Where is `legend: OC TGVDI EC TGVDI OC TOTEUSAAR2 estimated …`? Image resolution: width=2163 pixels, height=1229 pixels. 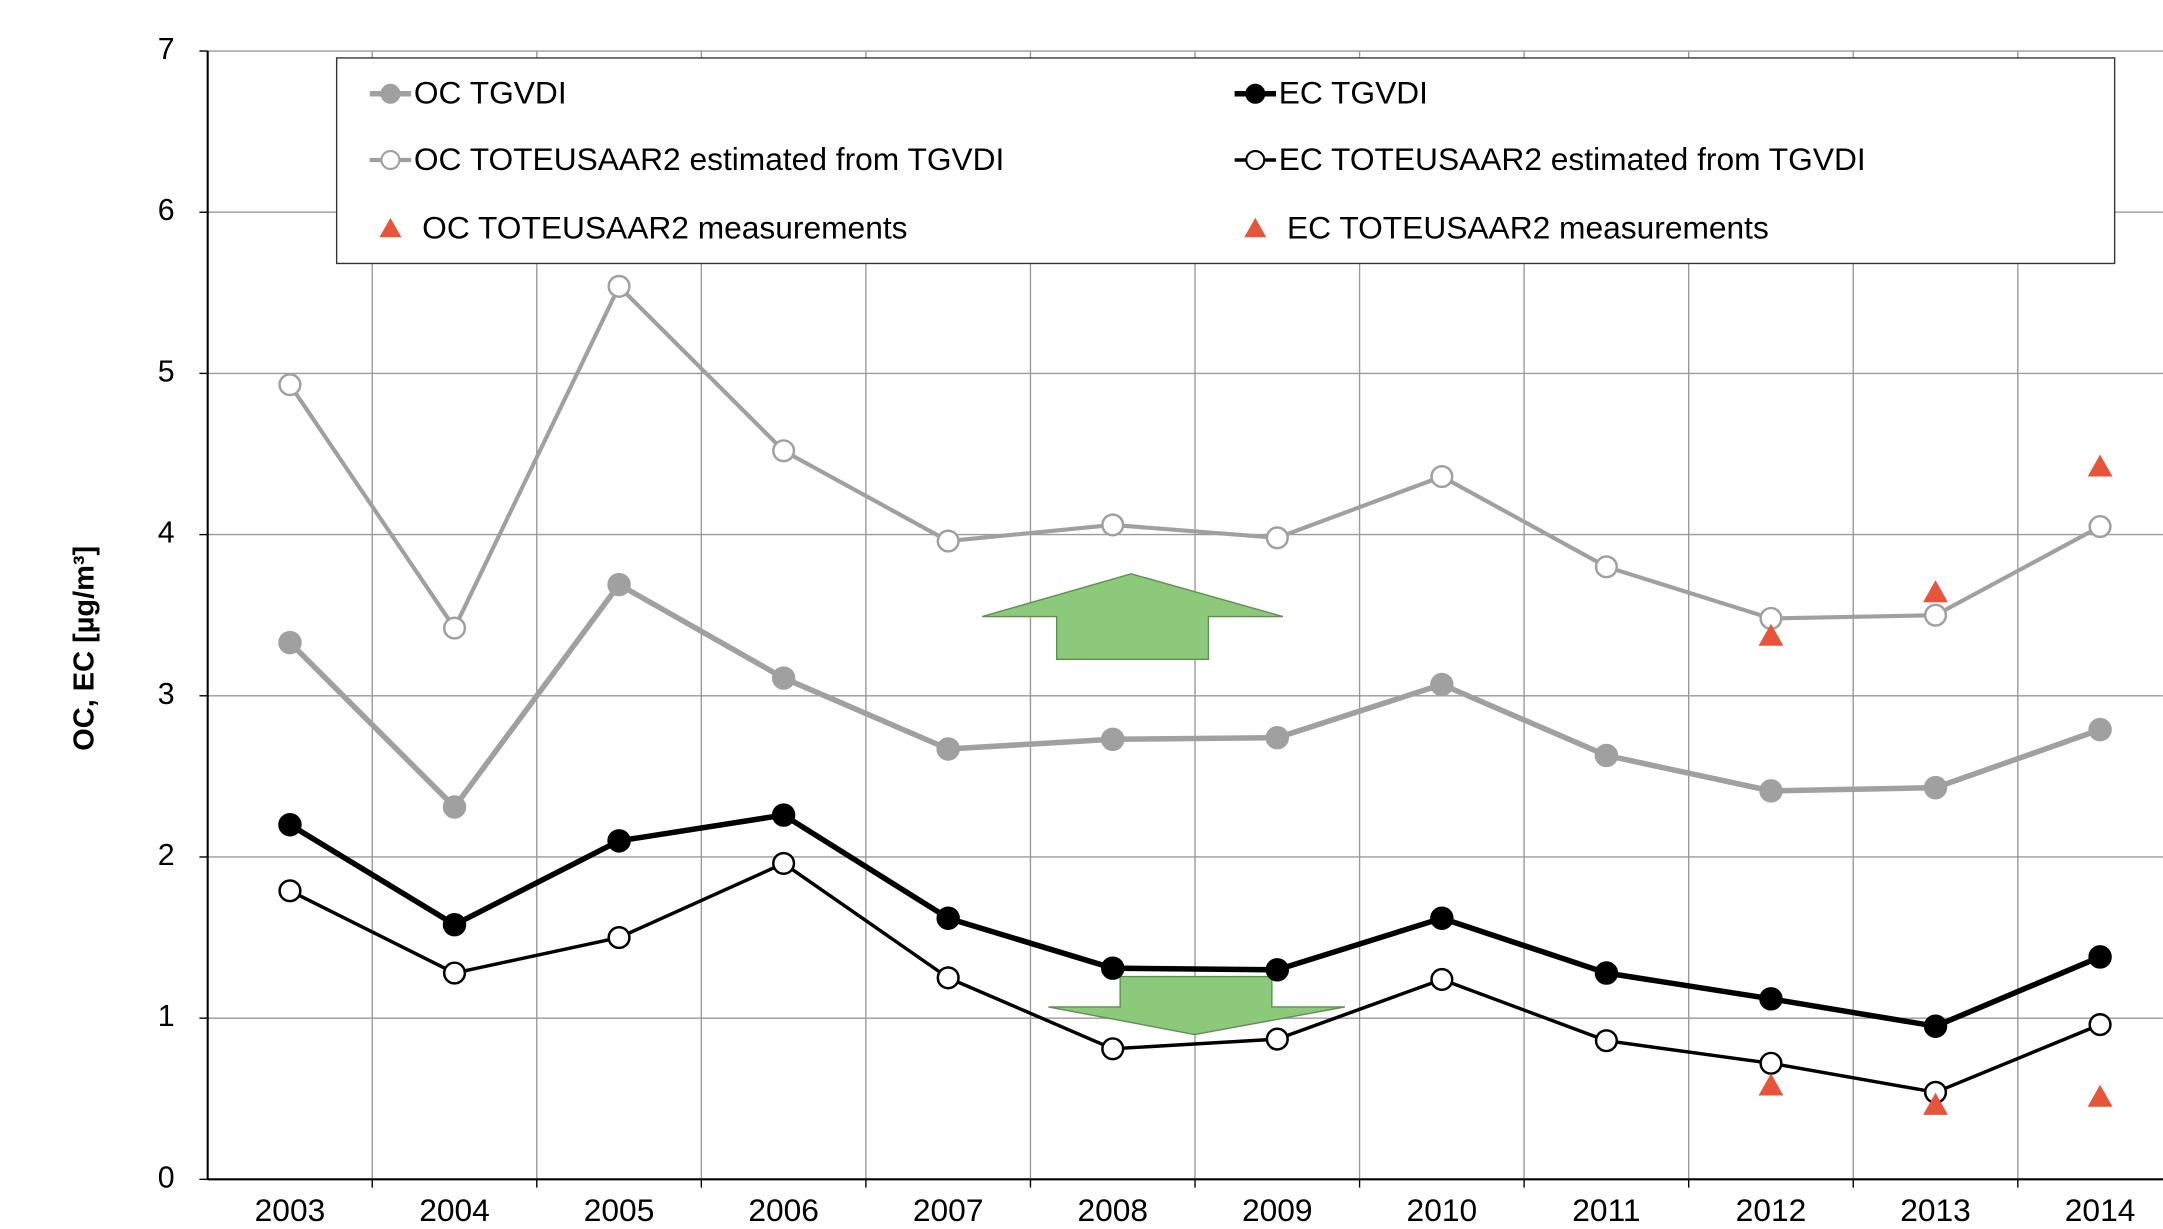 legend: OC TGVDI EC TGVDI OC TOTEUSAAR2 estimated … is located at coordinates (1225, 161).